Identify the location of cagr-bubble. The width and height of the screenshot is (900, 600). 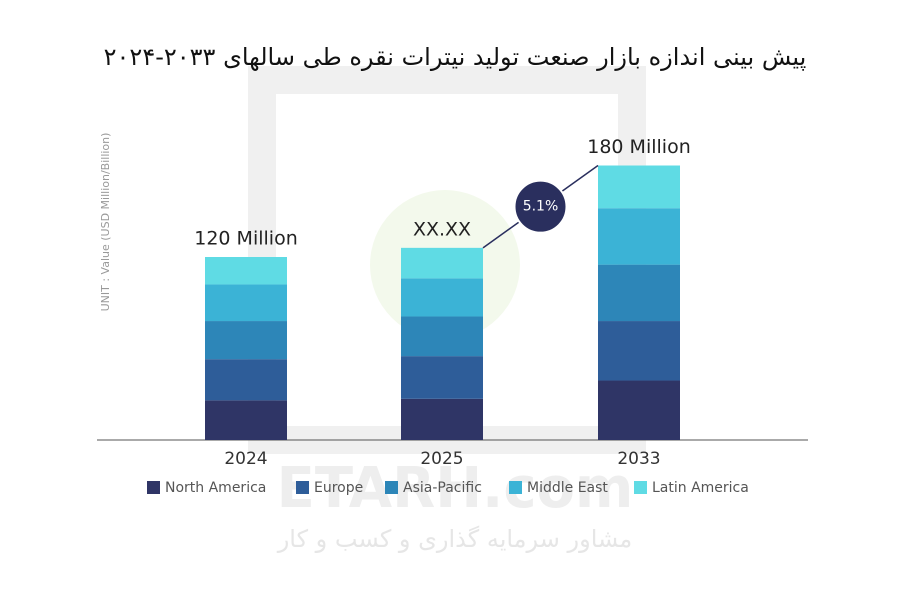
(540, 206).